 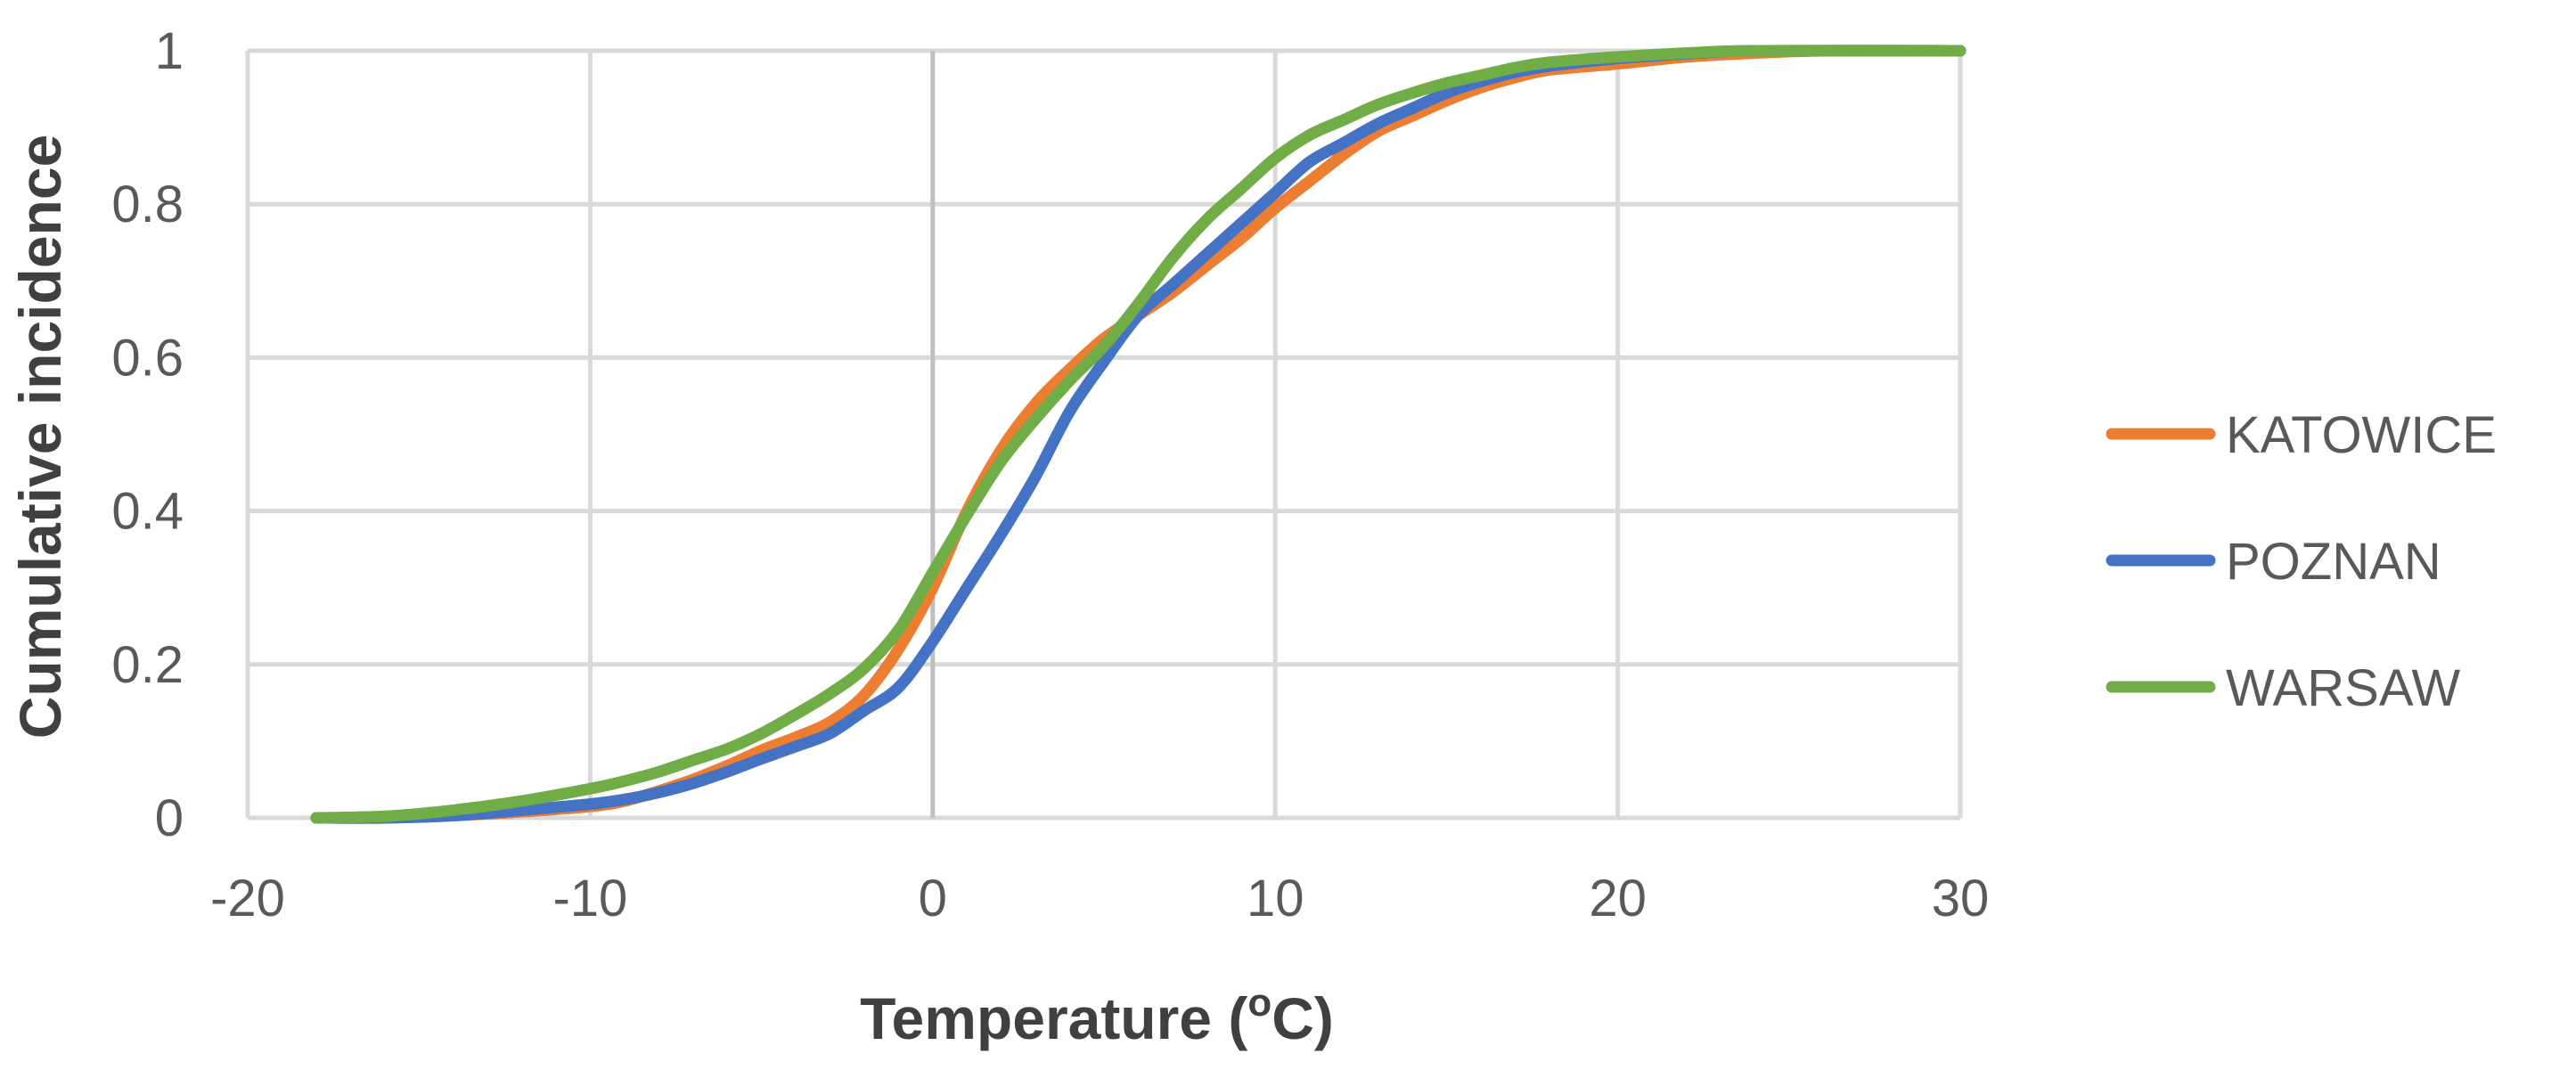 What do you see at coordinates (589, 898) in the screenshot?
I see `x-tick-label: -10` at bounding box center [589, 898].